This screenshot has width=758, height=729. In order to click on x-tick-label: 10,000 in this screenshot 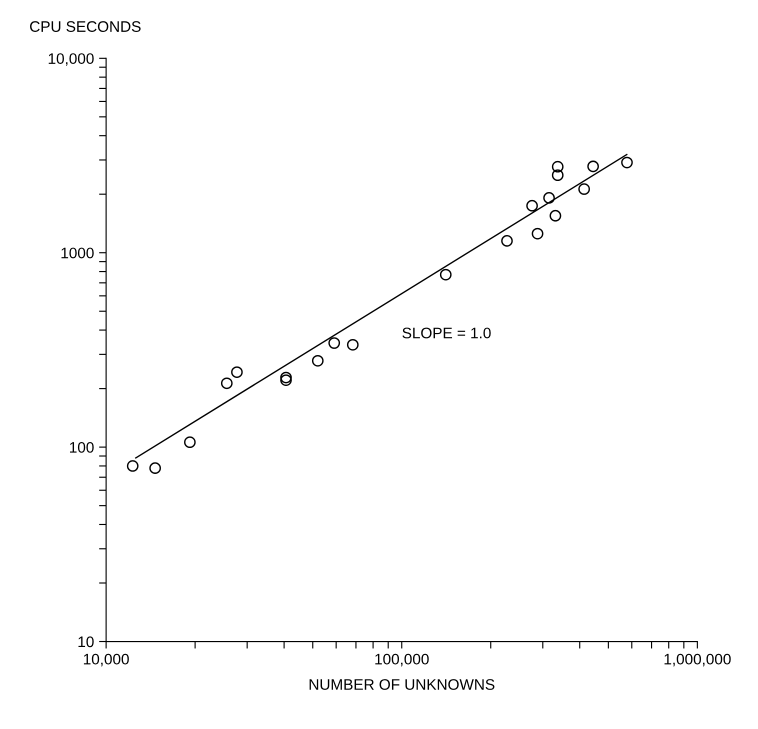, I will do `click(106, 660)`.